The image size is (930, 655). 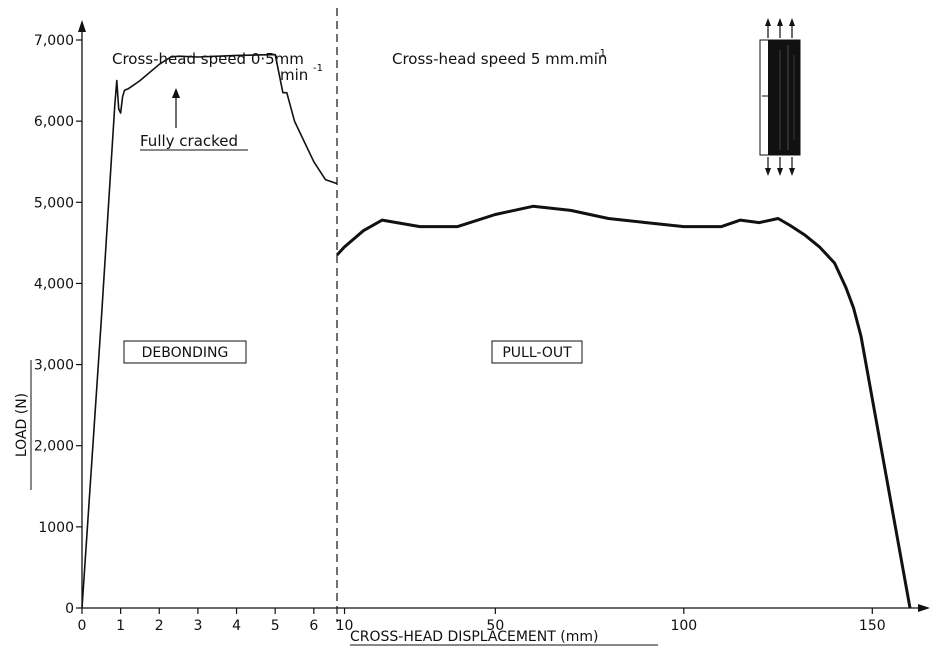 What do you see at coordinates (474, 637) in the screenshot?
I see `x-axis-label: CROSS-HEAD DISPLACEMENT (mm)` at bounding box center [474, 637].